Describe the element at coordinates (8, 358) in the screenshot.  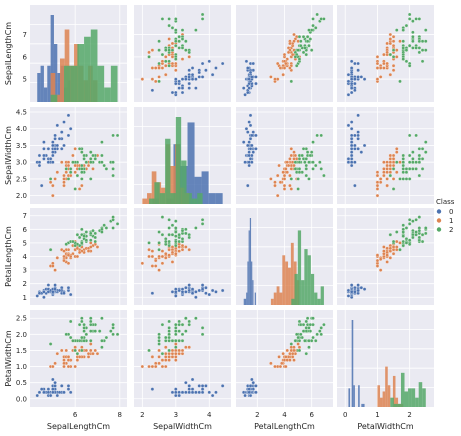
I see `y-axis-label: PetalWidthCm` at that location.